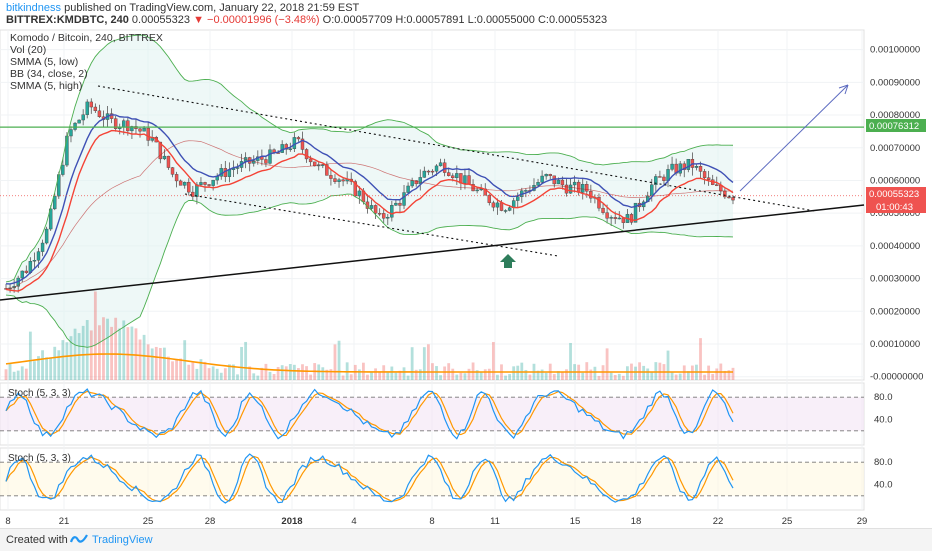 The width and height of the screenshot is (932, 551). I want to click on author-link: bitkindness, so click(34, 8).